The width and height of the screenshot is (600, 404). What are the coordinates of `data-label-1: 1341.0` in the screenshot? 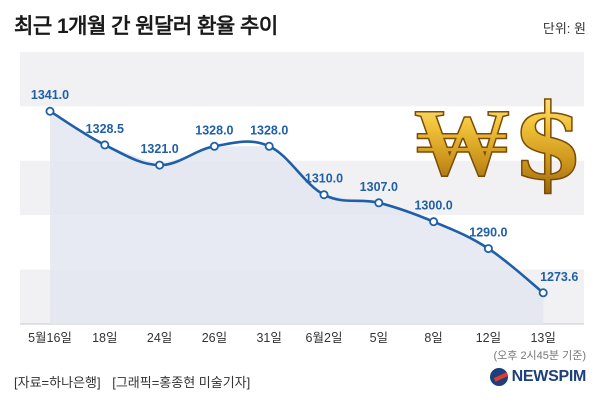 It's located at (50, 95).